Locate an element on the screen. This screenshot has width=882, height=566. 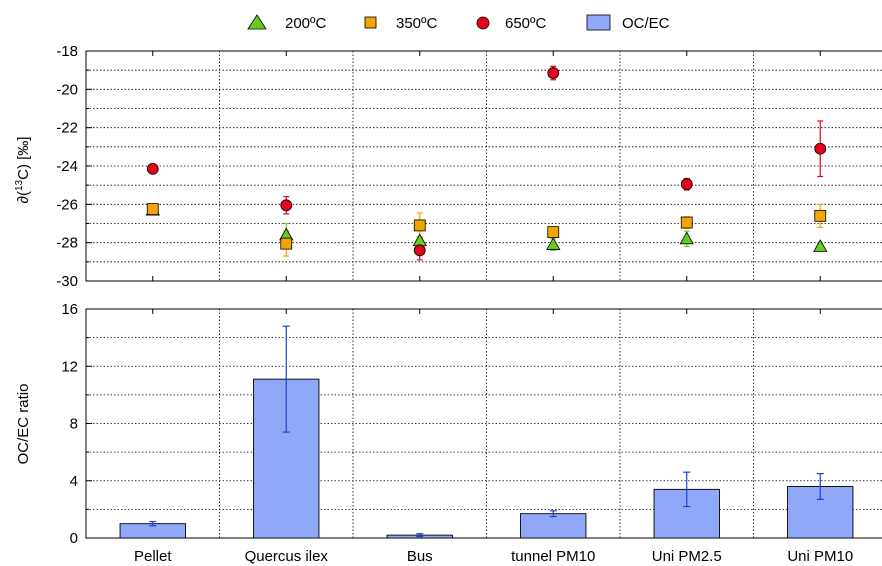
point-350-c-tunnel-pm10 is located at coordinates (553, 232).